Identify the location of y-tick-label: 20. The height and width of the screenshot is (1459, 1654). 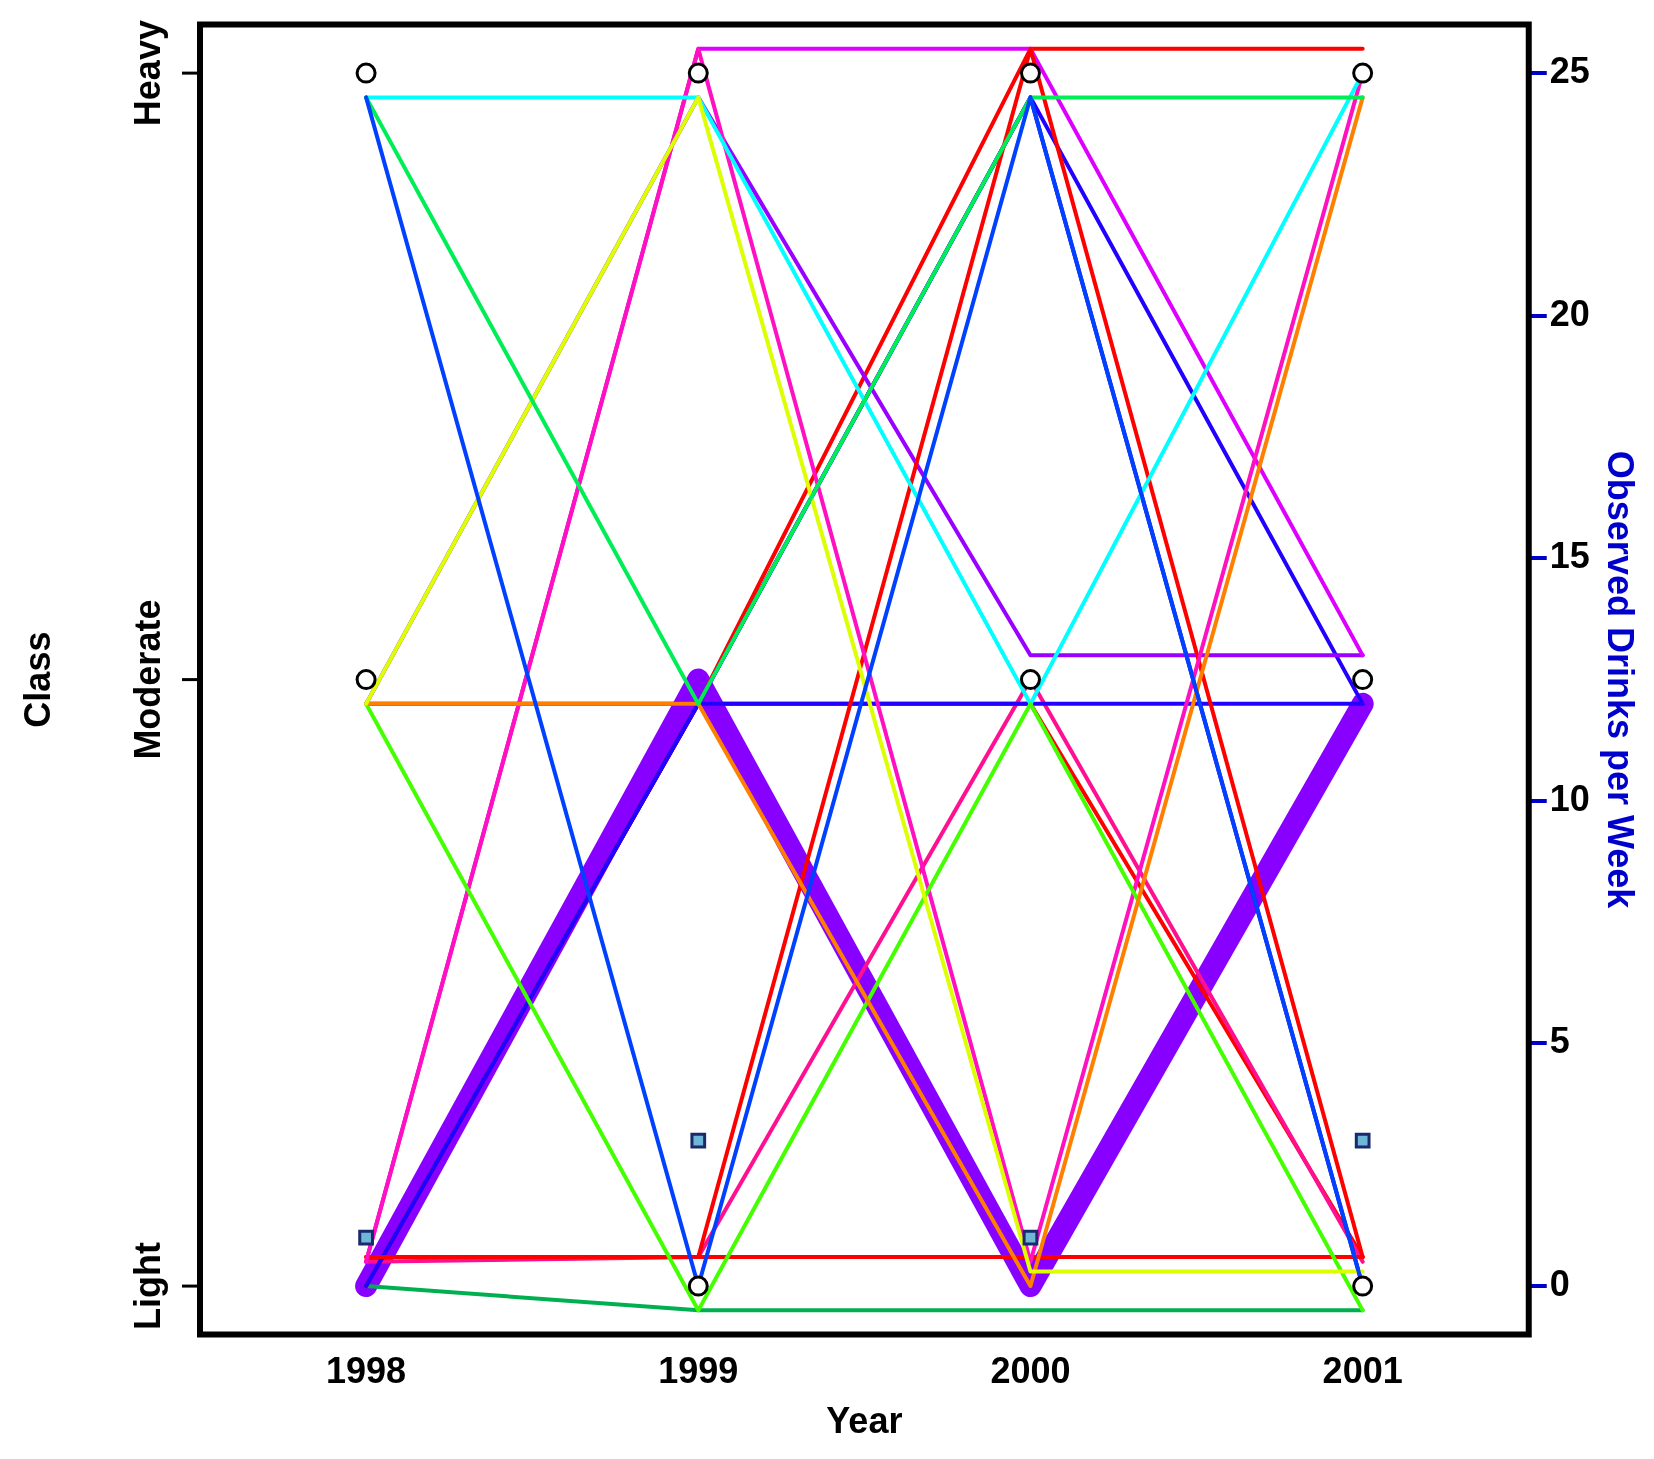
(1569, 313).